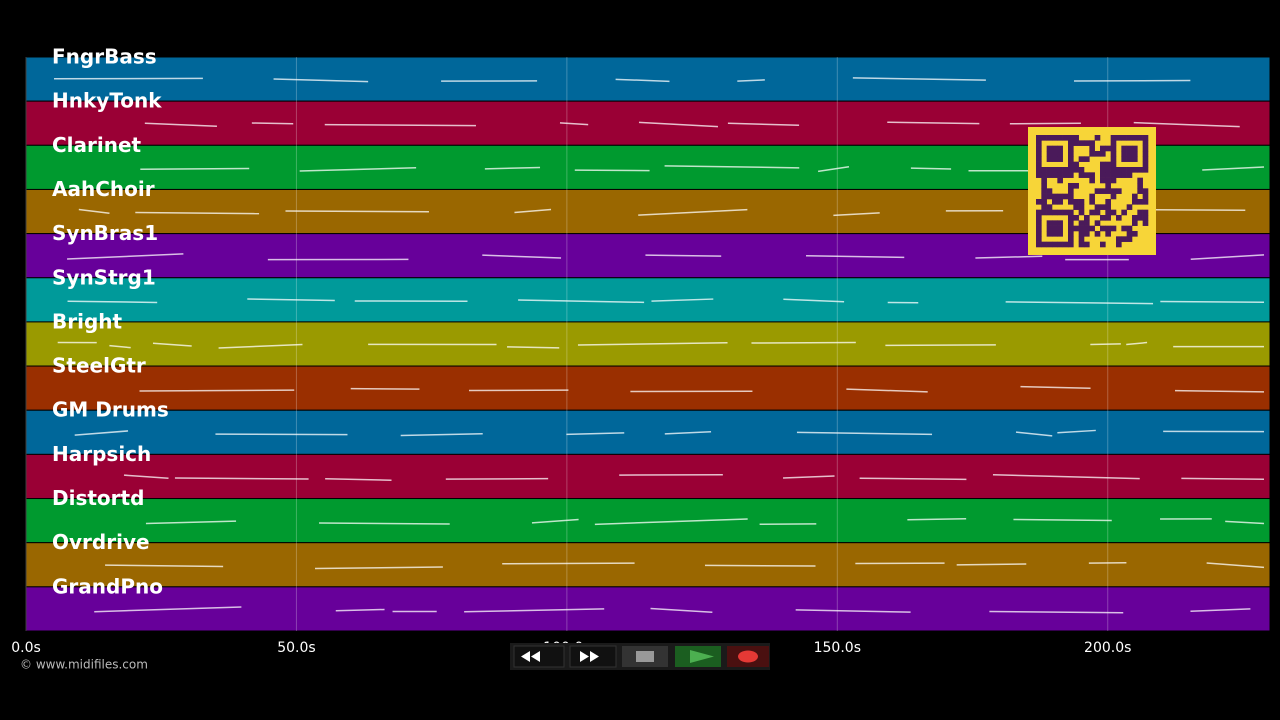  Describe the element at coordinates (589, 656) in the screenshot. I see `fast-forward-icon` at that location.